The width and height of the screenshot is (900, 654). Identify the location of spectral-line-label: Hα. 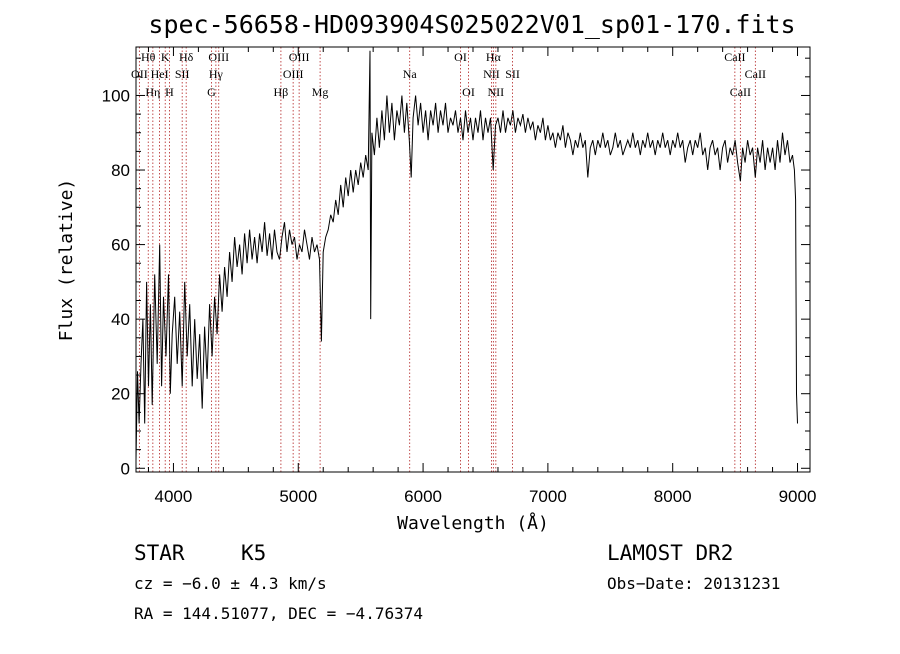
(494, 57).